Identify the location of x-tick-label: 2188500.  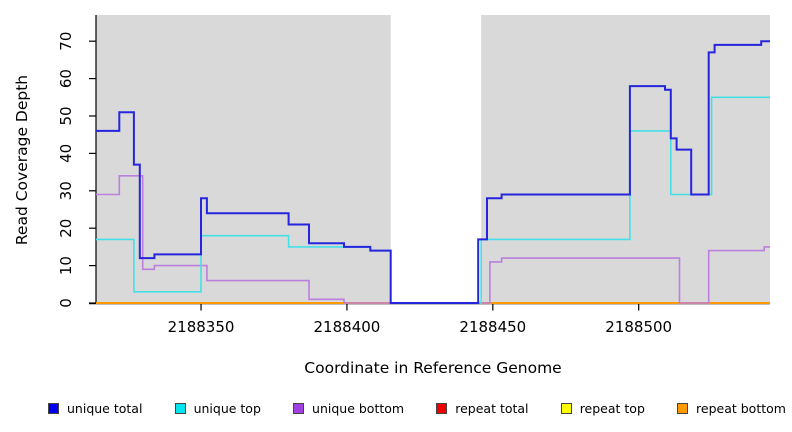
(638, 327).